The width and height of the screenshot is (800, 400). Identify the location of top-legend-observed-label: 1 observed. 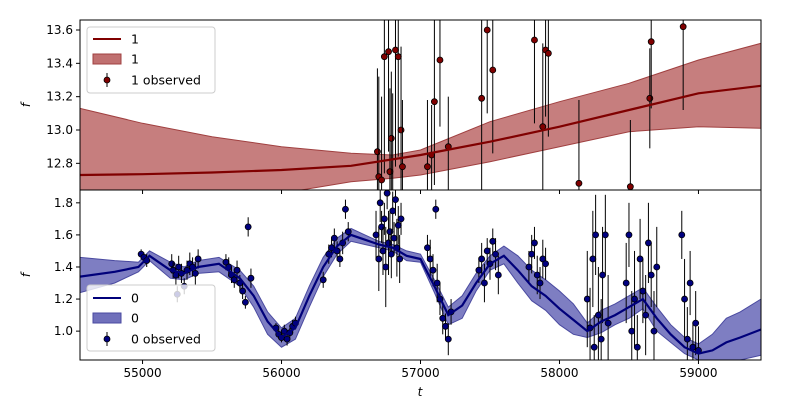
(166, 80).